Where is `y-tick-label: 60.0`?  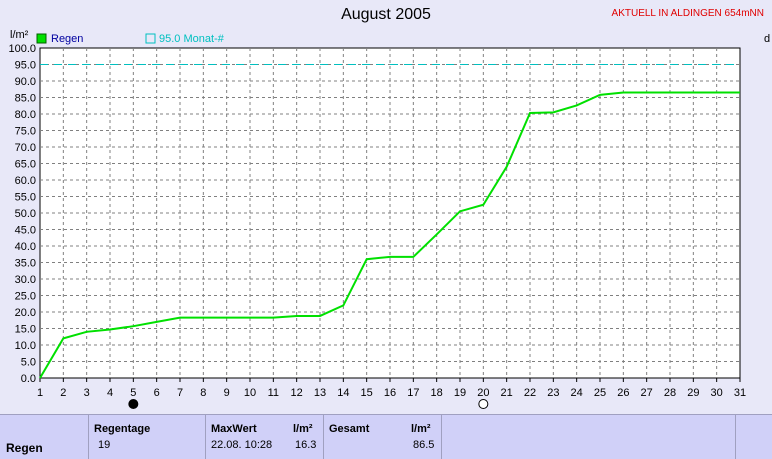
y-tick-label: 60.0 is located at coordinates (25, 181).